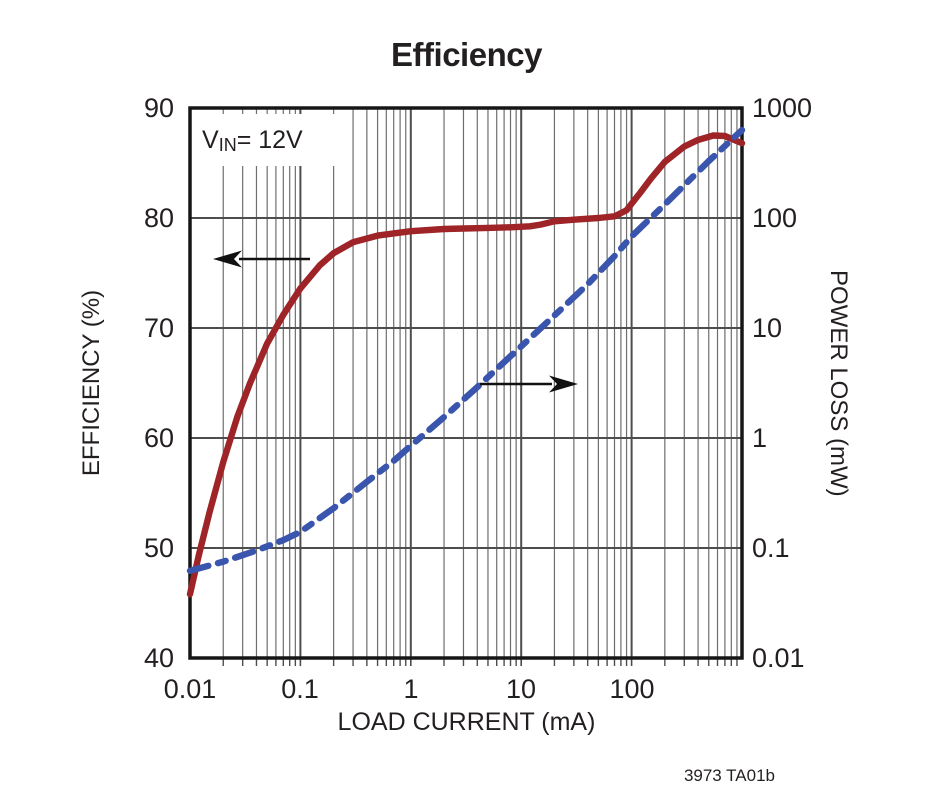 This screenshot has height=807, width=950. Describe the element at coordinates (778, 658) in the screenshot. I see `right-tick-001: 0.01` at that location.